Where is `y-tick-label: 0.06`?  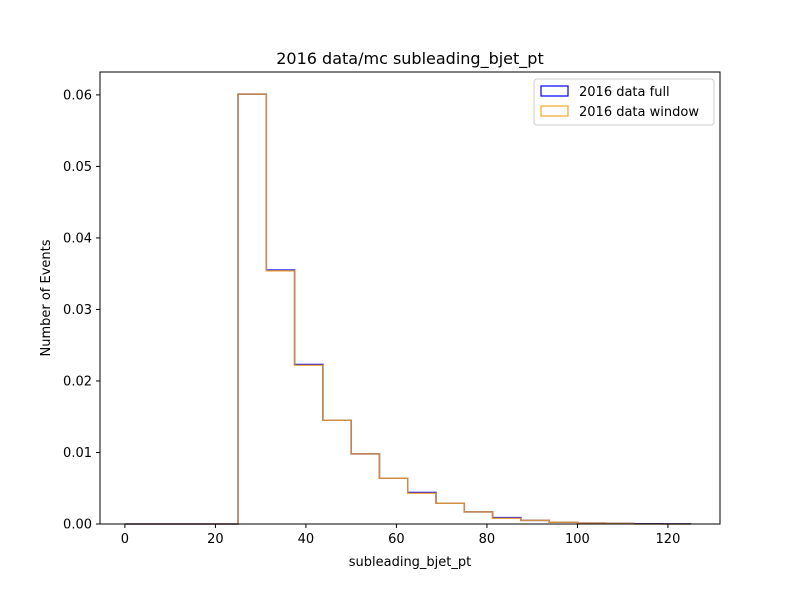 y-tick-label: 0.06 is located at coordinates (77, 95).